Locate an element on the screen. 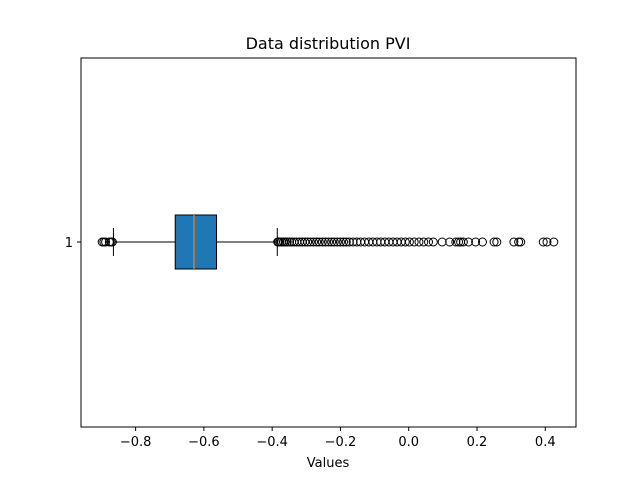  x-axis: −0.8 −0.6 −0.4 −0.2 0.0 0.2 0.4 is located at coordinates (338, 438).